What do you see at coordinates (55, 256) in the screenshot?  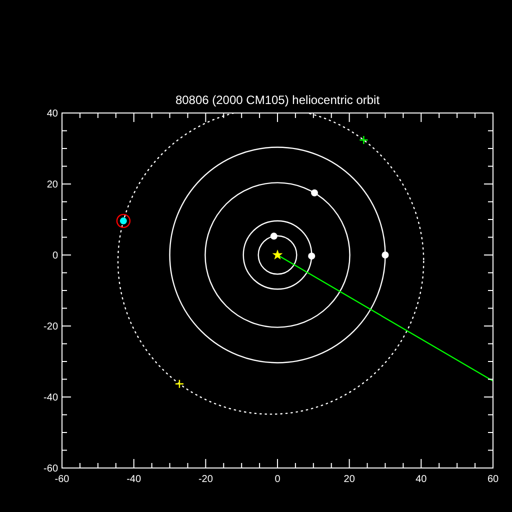 I see `y-tick-label: 0` at bounding box center [55, 256].